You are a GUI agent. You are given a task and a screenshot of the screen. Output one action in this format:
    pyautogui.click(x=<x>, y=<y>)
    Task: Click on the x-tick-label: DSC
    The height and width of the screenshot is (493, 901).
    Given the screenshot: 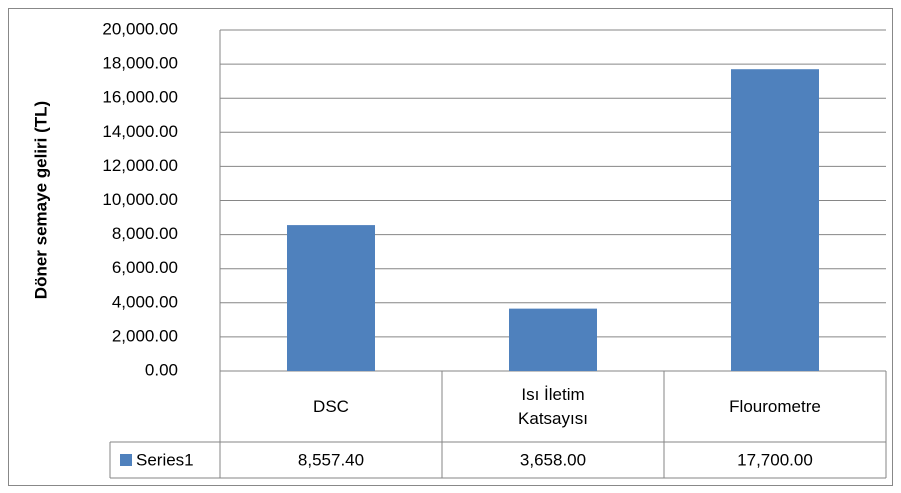 What is the action you would take?
    pyautogui.click(x=331, y=406)
    